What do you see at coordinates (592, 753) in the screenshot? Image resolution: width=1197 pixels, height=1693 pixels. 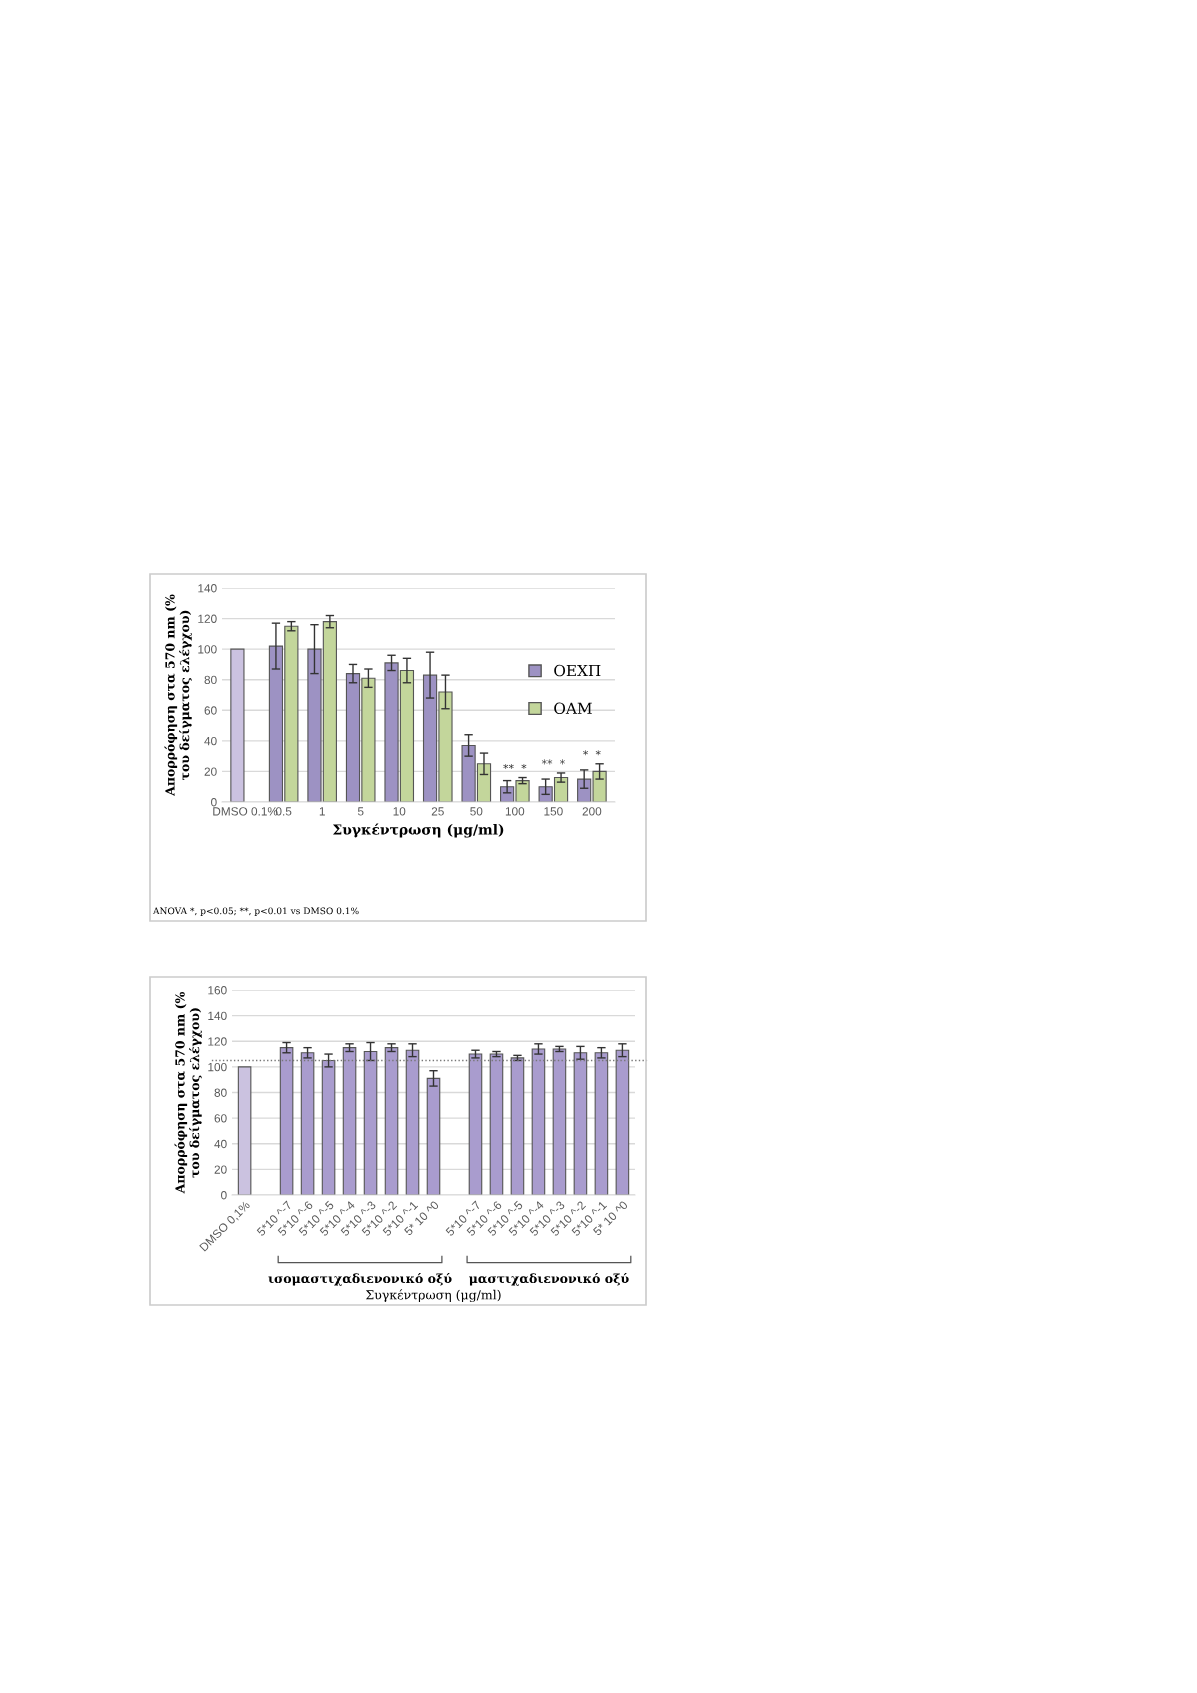 I see `annotation: * *` at bounding box center [592, 753].